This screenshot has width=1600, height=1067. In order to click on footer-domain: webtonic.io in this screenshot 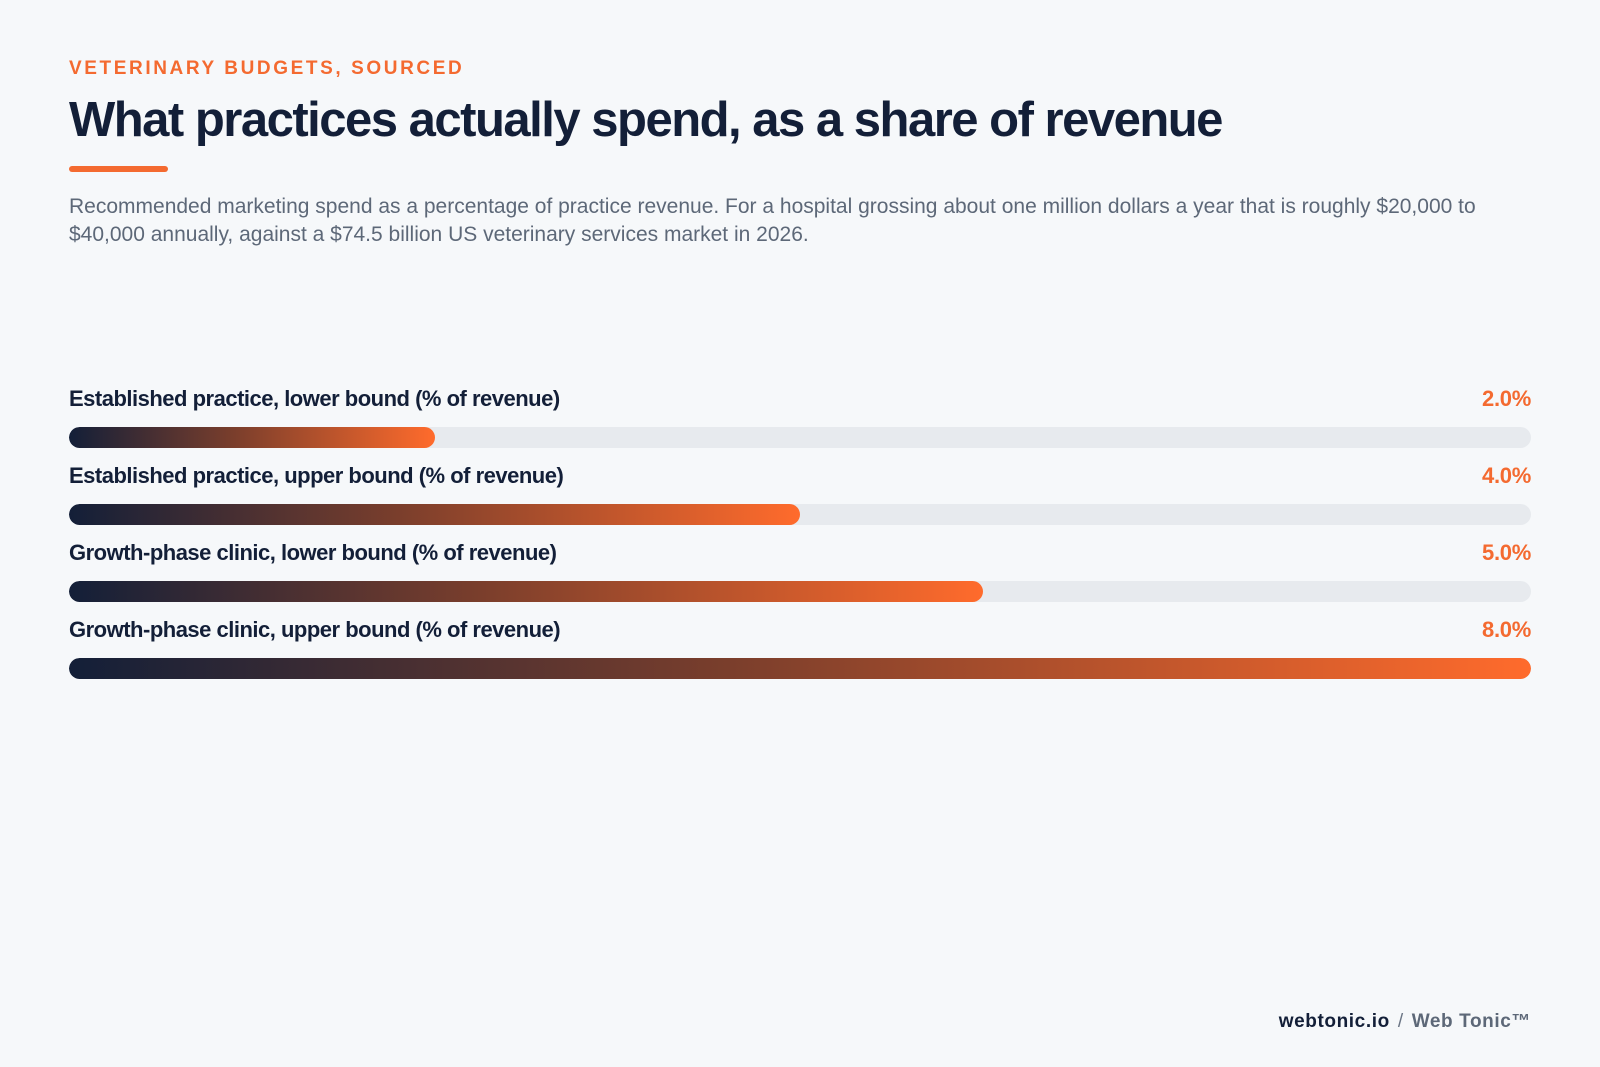, I will do `click(1334, 1021)`.